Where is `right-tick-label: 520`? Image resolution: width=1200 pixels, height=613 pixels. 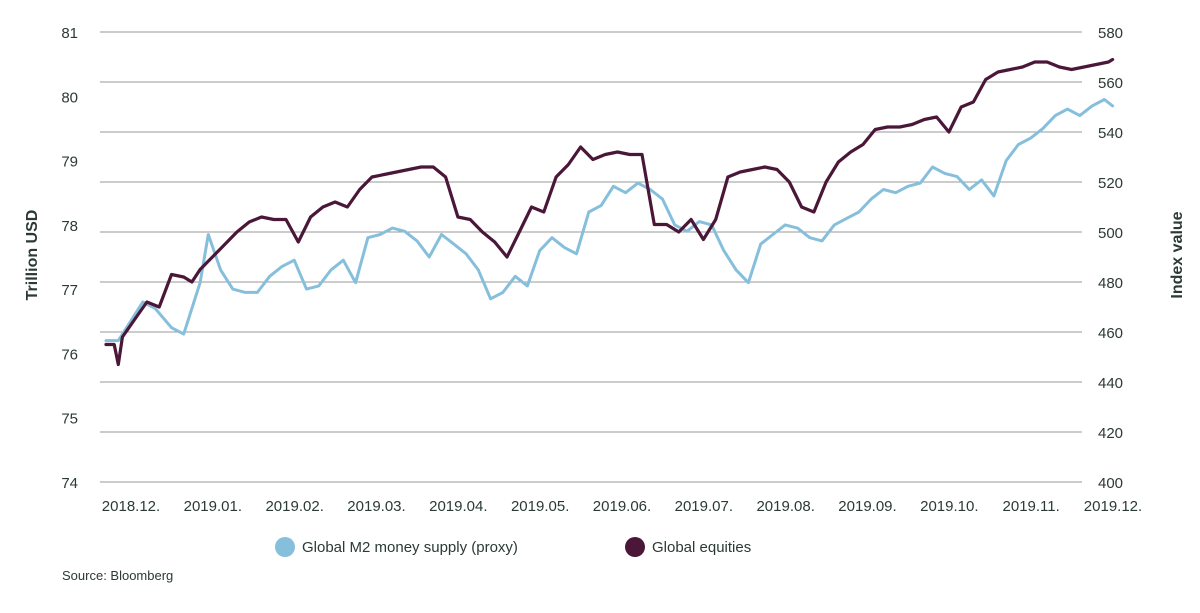 right-tick-label: 520 is located at coordinates (1110, 183).